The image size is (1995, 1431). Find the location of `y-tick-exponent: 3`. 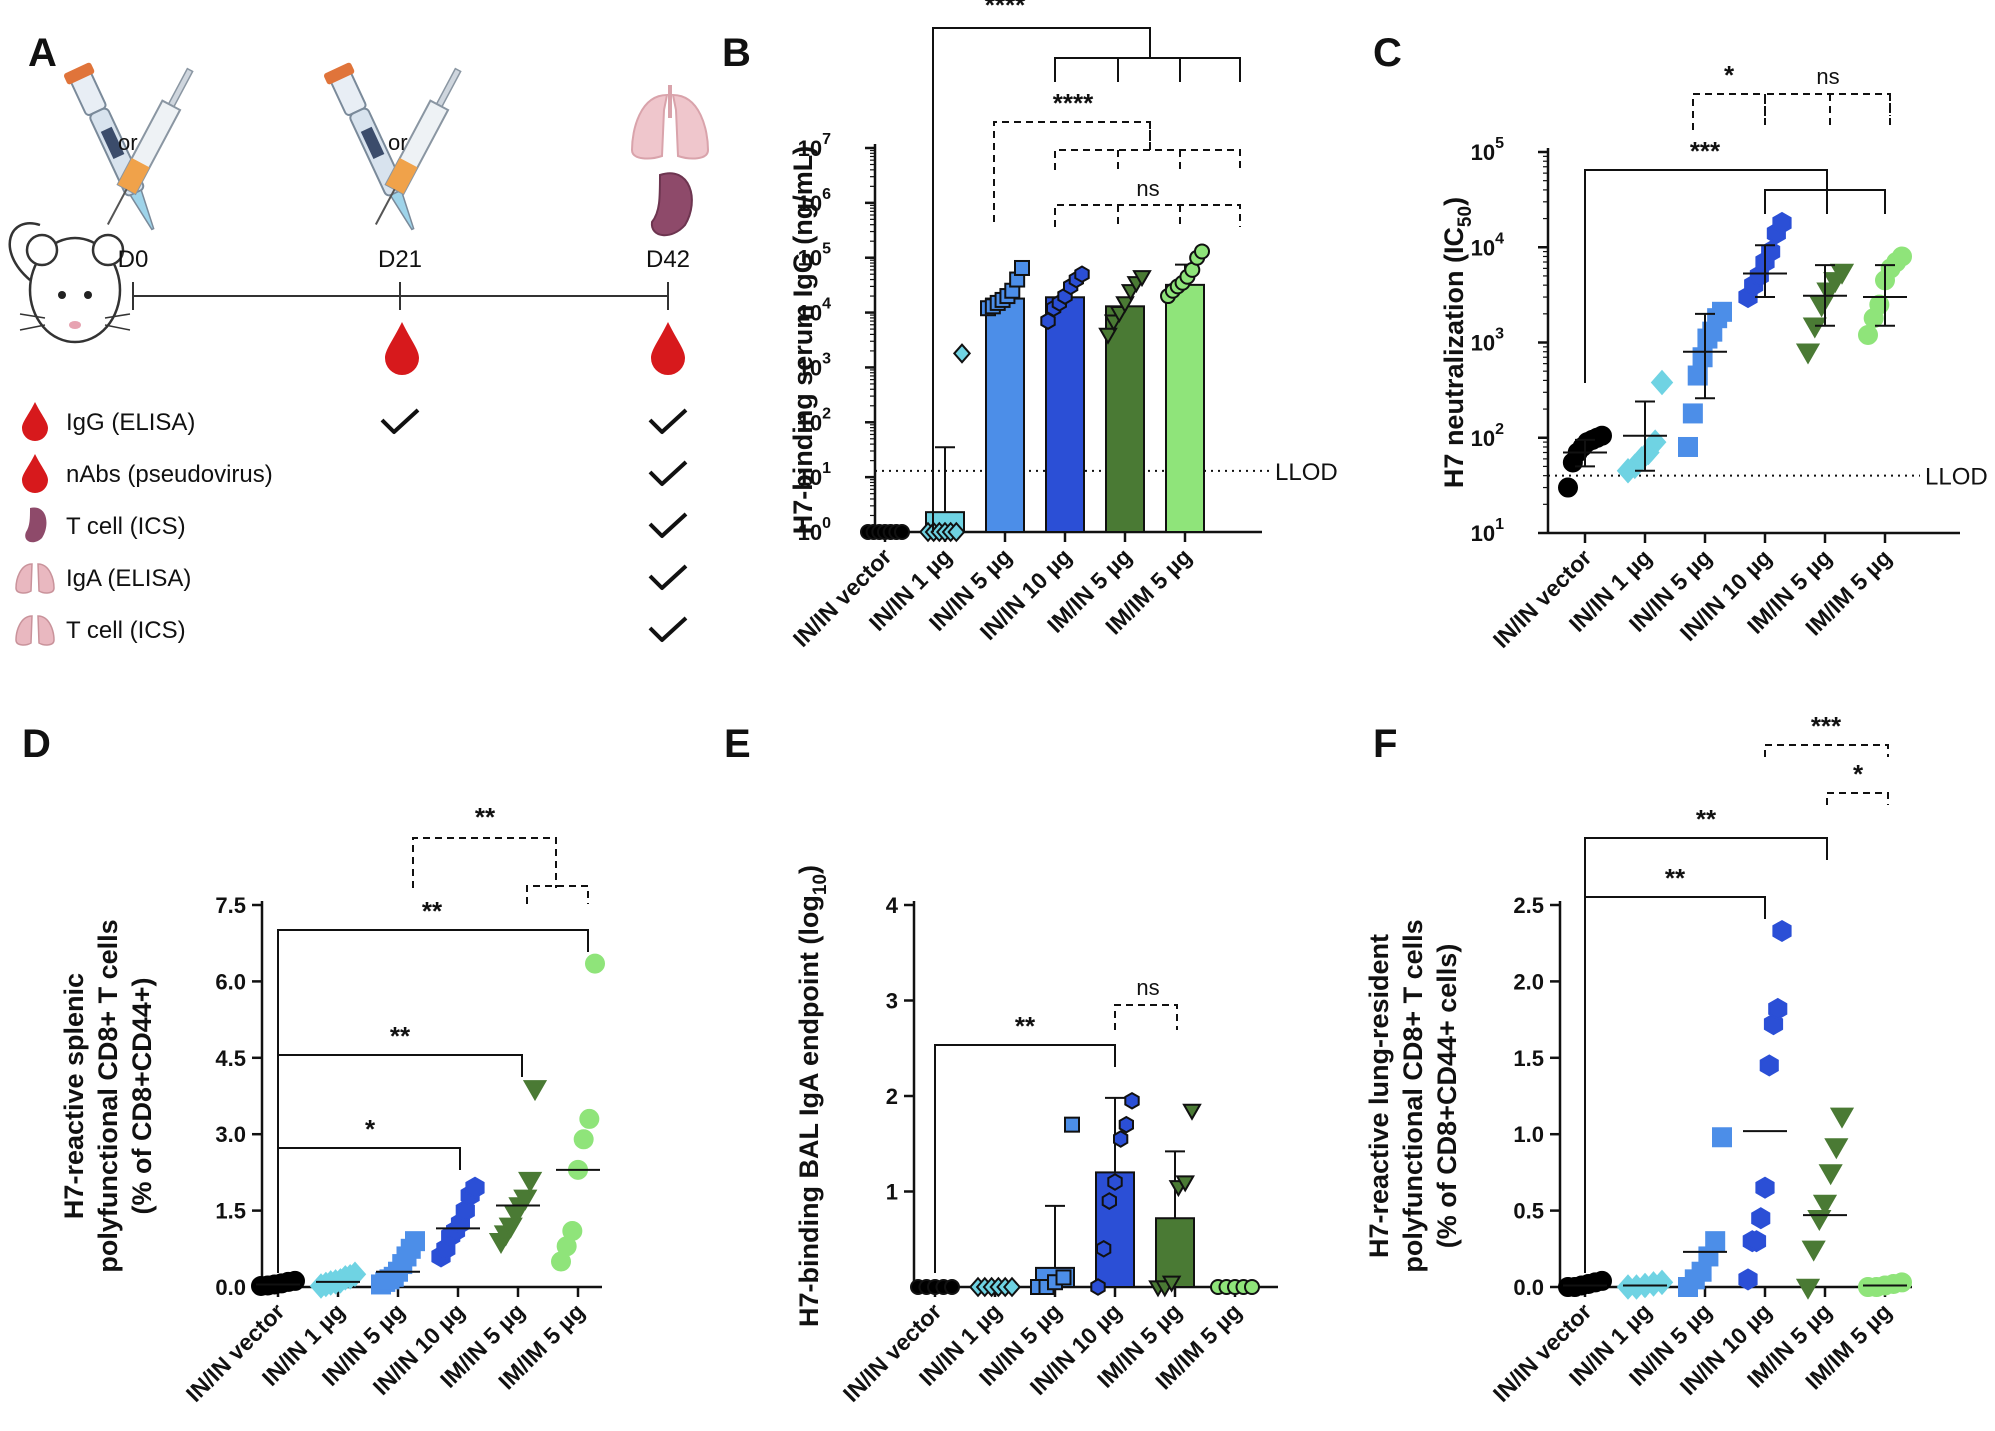

y-tick-exponent: 3 is located at coordinates (1499, 334).